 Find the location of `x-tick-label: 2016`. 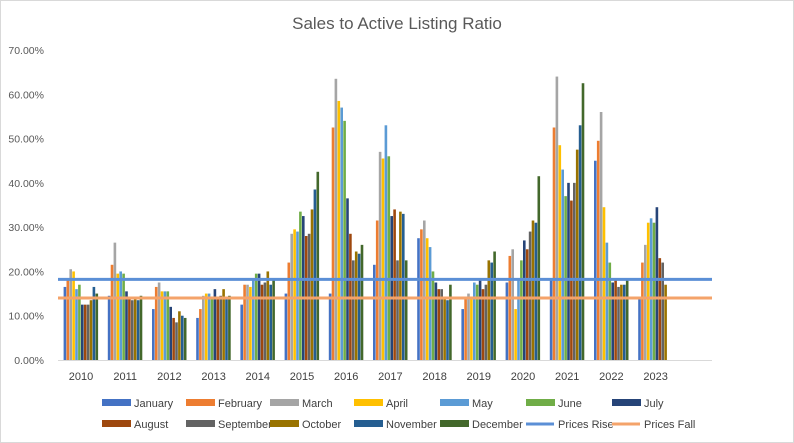

x-tick-label: 2016 is located at coordinates (346, 377).